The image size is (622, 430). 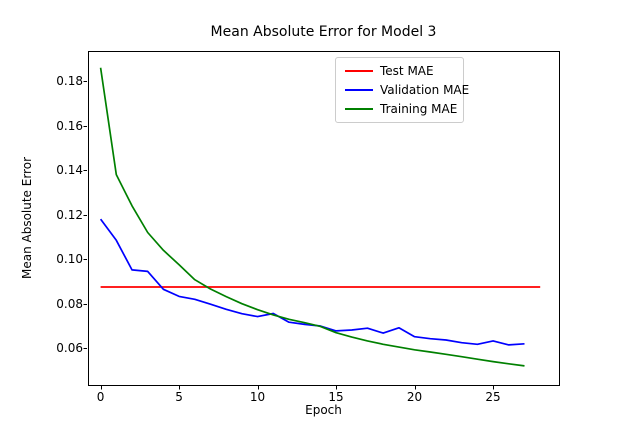 I want to click on legend-label: Test MAE, so click(x=407, y=71).